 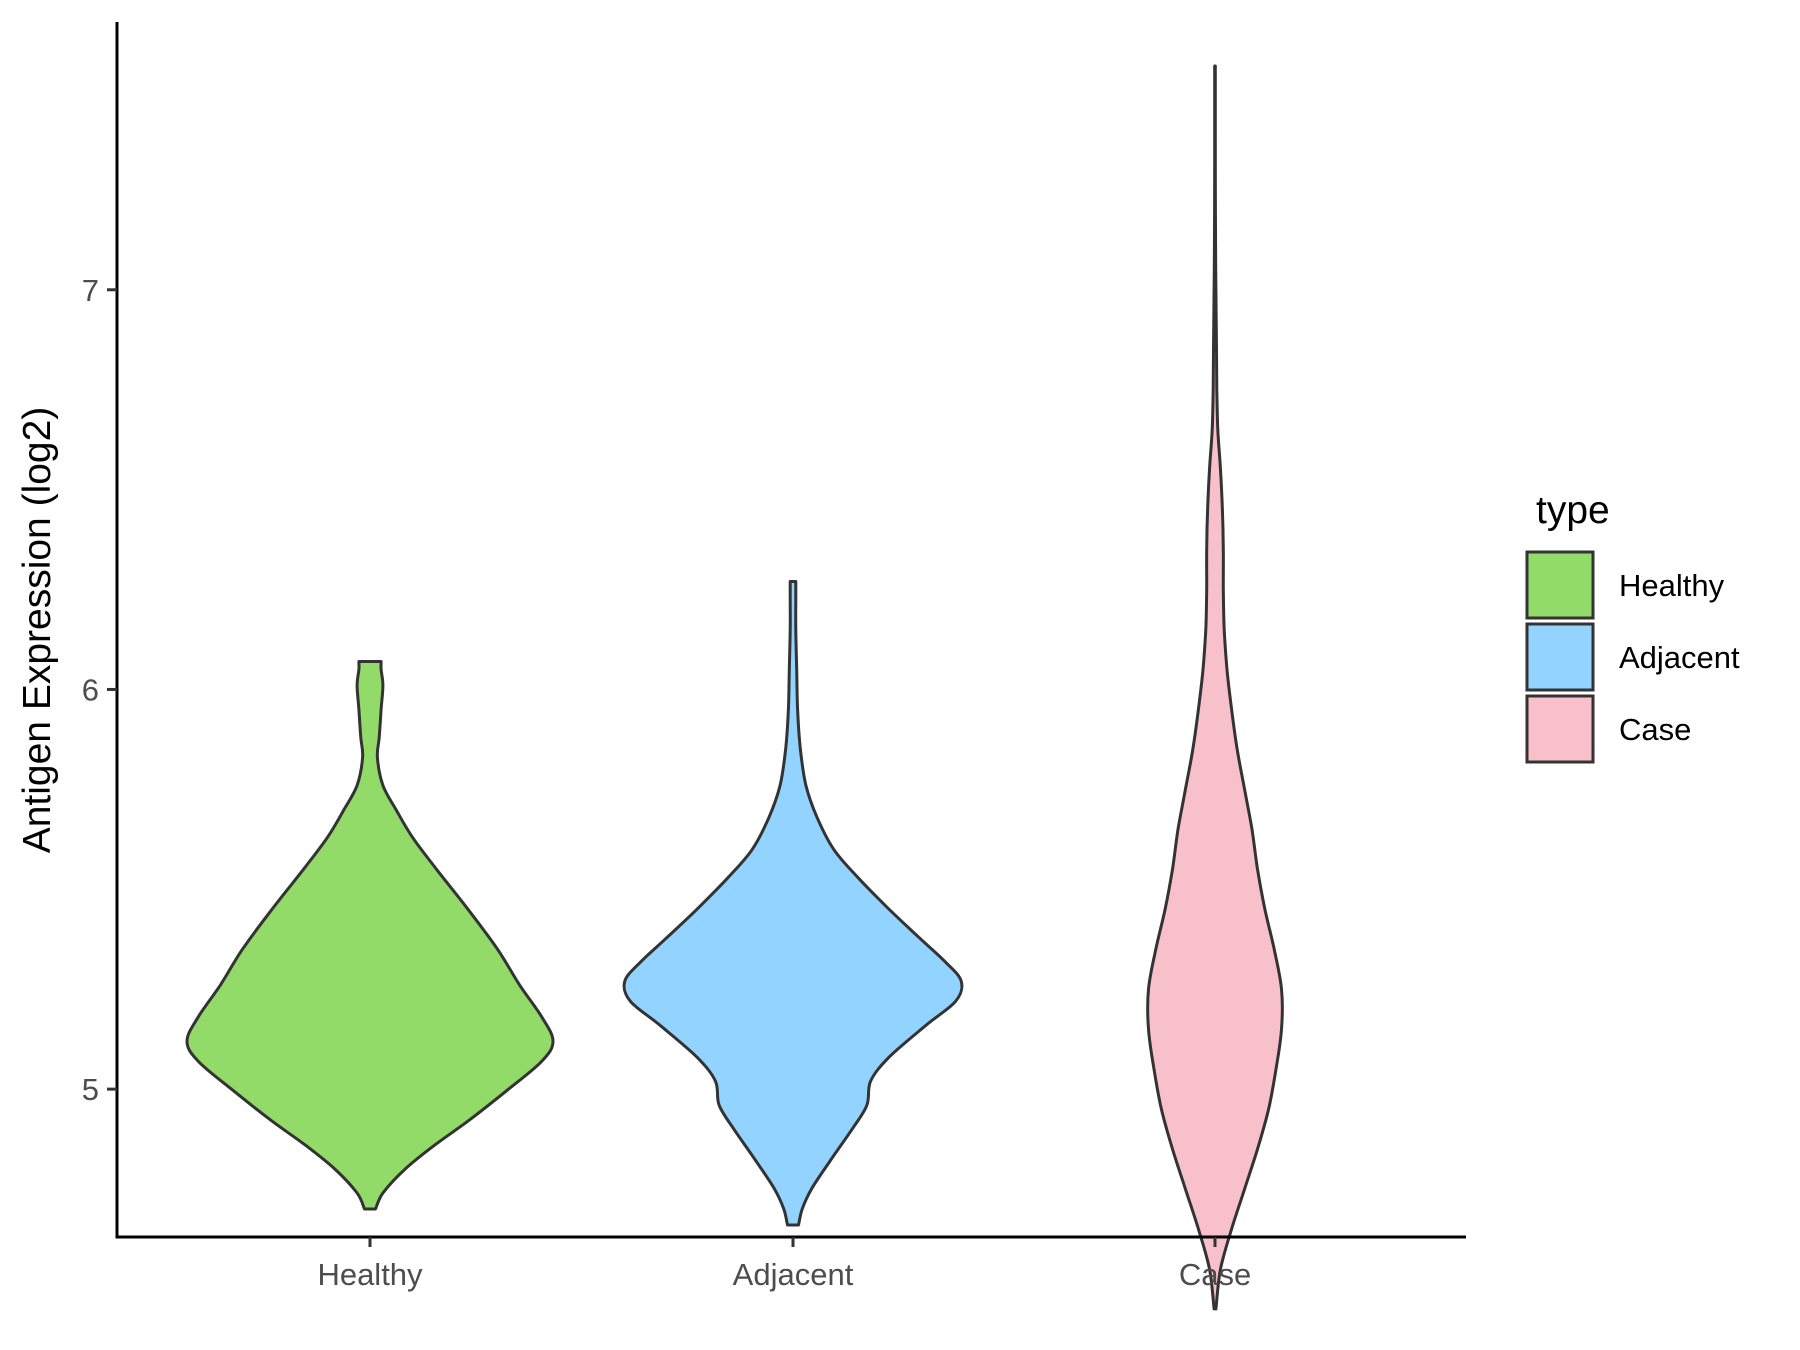 I want to click on legend: type Healthy Adjacent Case, so click(x=1632, y=626).